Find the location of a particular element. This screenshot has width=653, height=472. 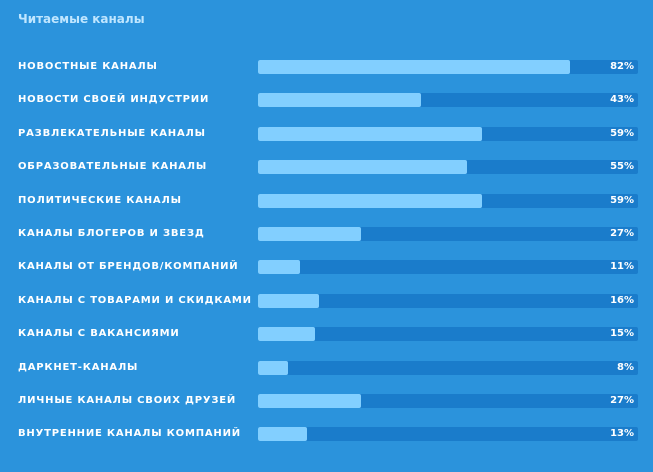

bar-row: ПОЛИТИЧЕСКИЕ КАНАЛЫ 59% is located at coordinates (326, 201).